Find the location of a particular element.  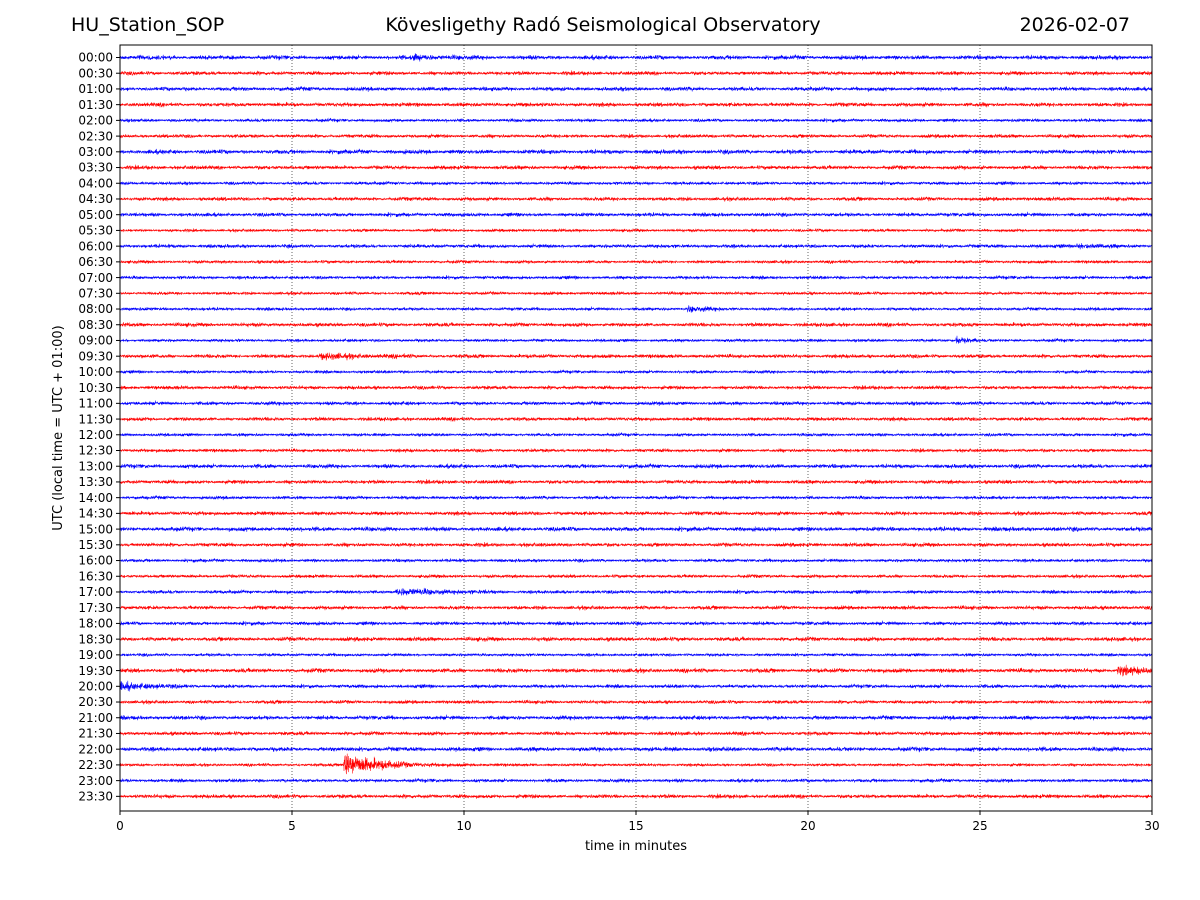

x-tick-label: 10 is located at coordinates (463, 826).